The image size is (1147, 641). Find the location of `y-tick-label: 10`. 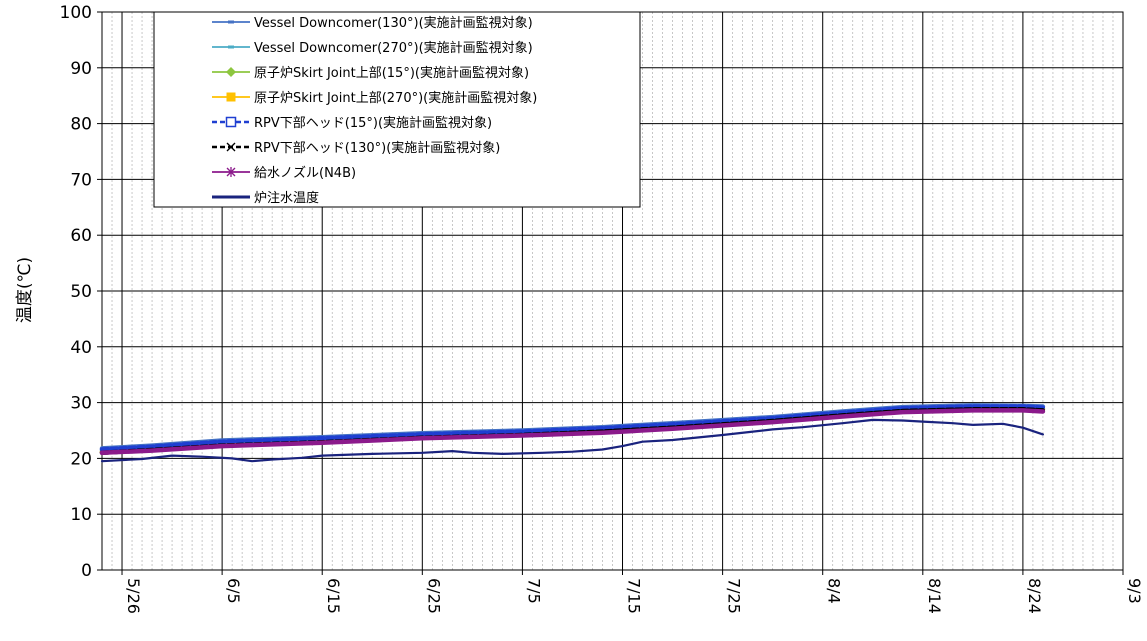

y-tick-label: 10 is located at coordinates (81, 515).